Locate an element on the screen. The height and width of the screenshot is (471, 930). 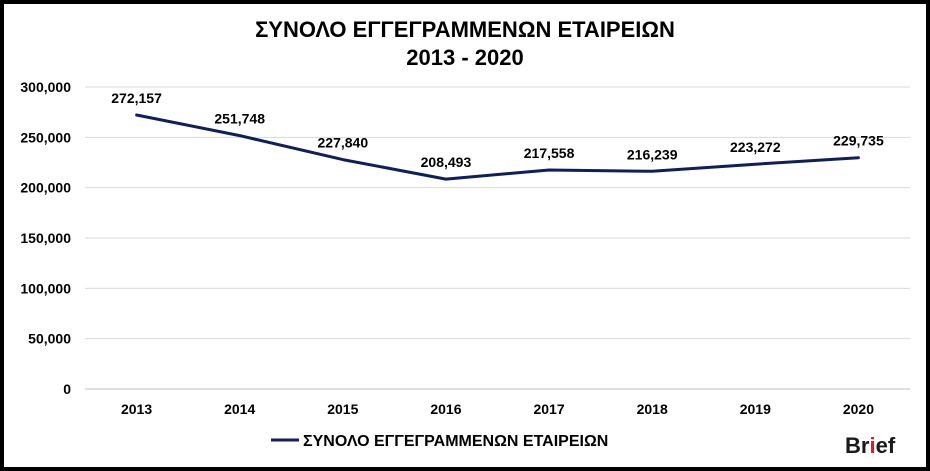
legend: ΣΥΝΟΛΟ ΕΓΓΕΓΡΑΜΜΕΝΩΝ ΕΤΑΙΡΕΙΩΝ is located at coordinates (439, 441).